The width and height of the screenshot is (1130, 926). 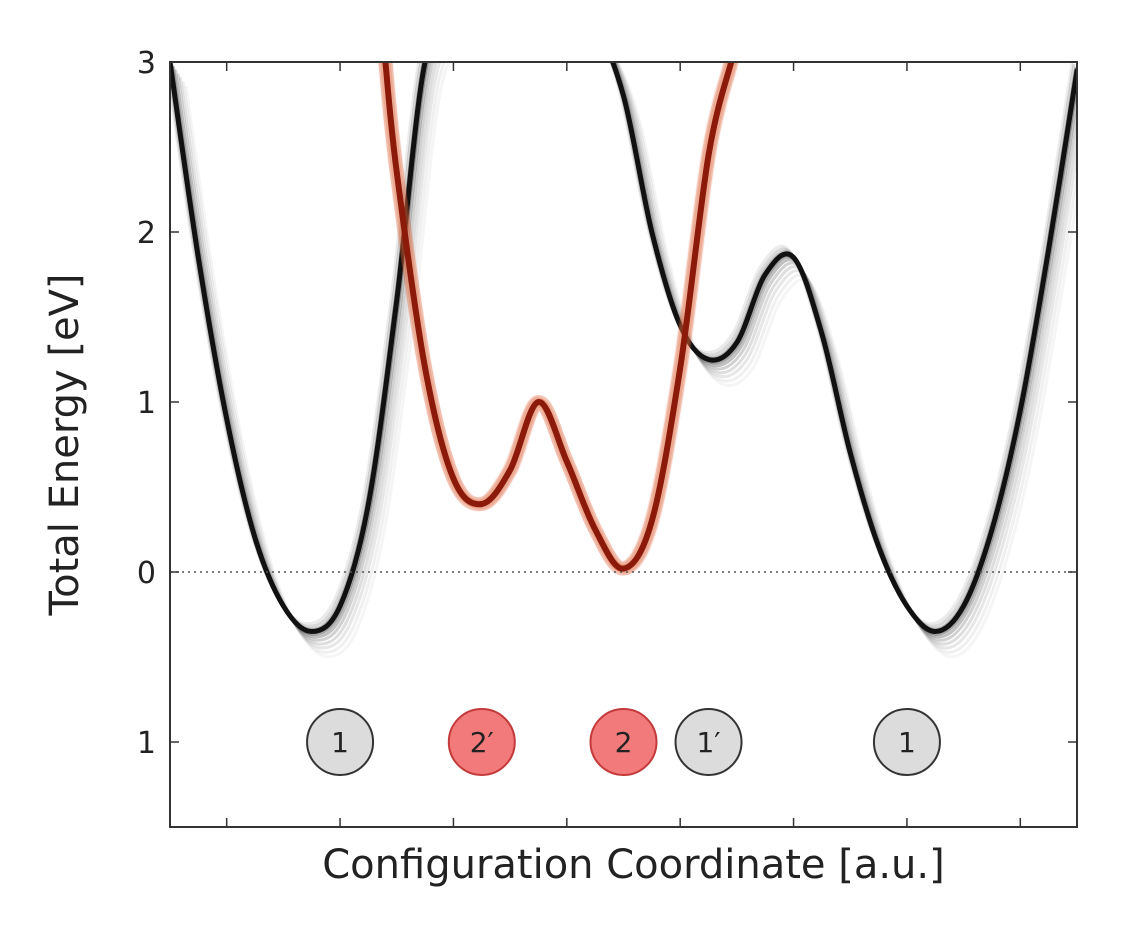 I want to click on y-tick-label: 3, so click(x=146, y=63).